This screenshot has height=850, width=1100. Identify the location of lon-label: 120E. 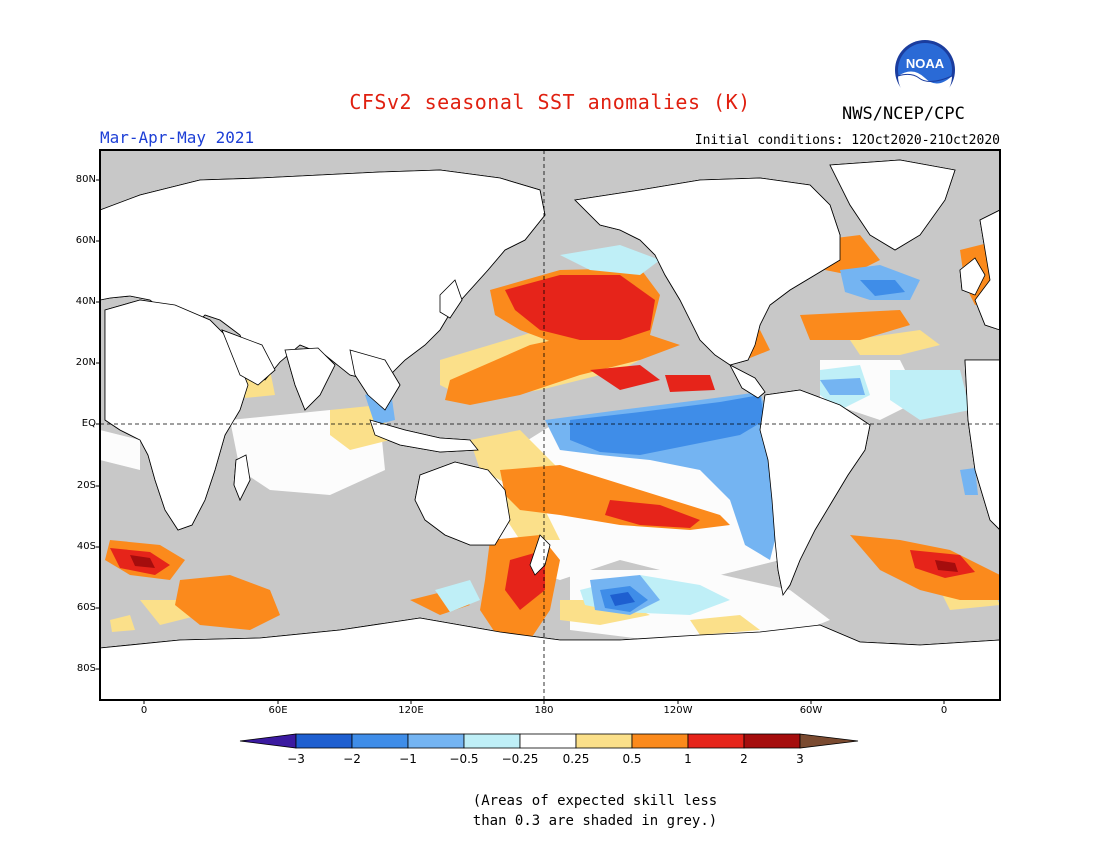
(411, 710).